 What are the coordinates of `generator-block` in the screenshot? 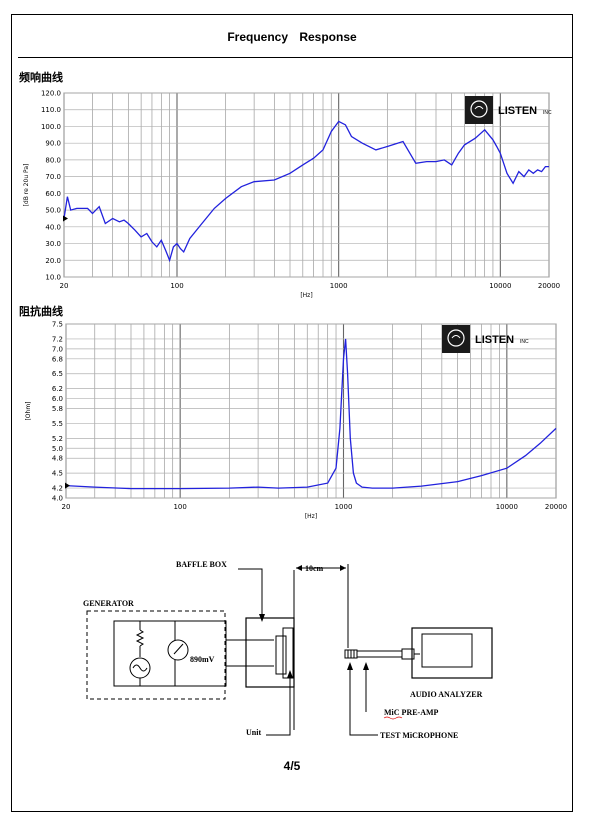 It's located at (156, 655).